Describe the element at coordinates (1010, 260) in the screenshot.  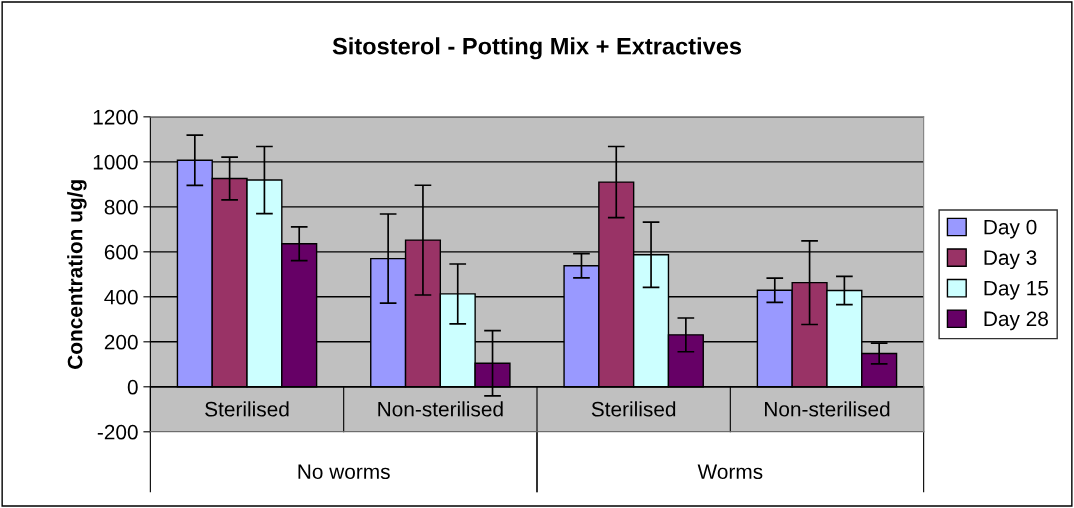
I see `legend-label: Day 3` at that location.